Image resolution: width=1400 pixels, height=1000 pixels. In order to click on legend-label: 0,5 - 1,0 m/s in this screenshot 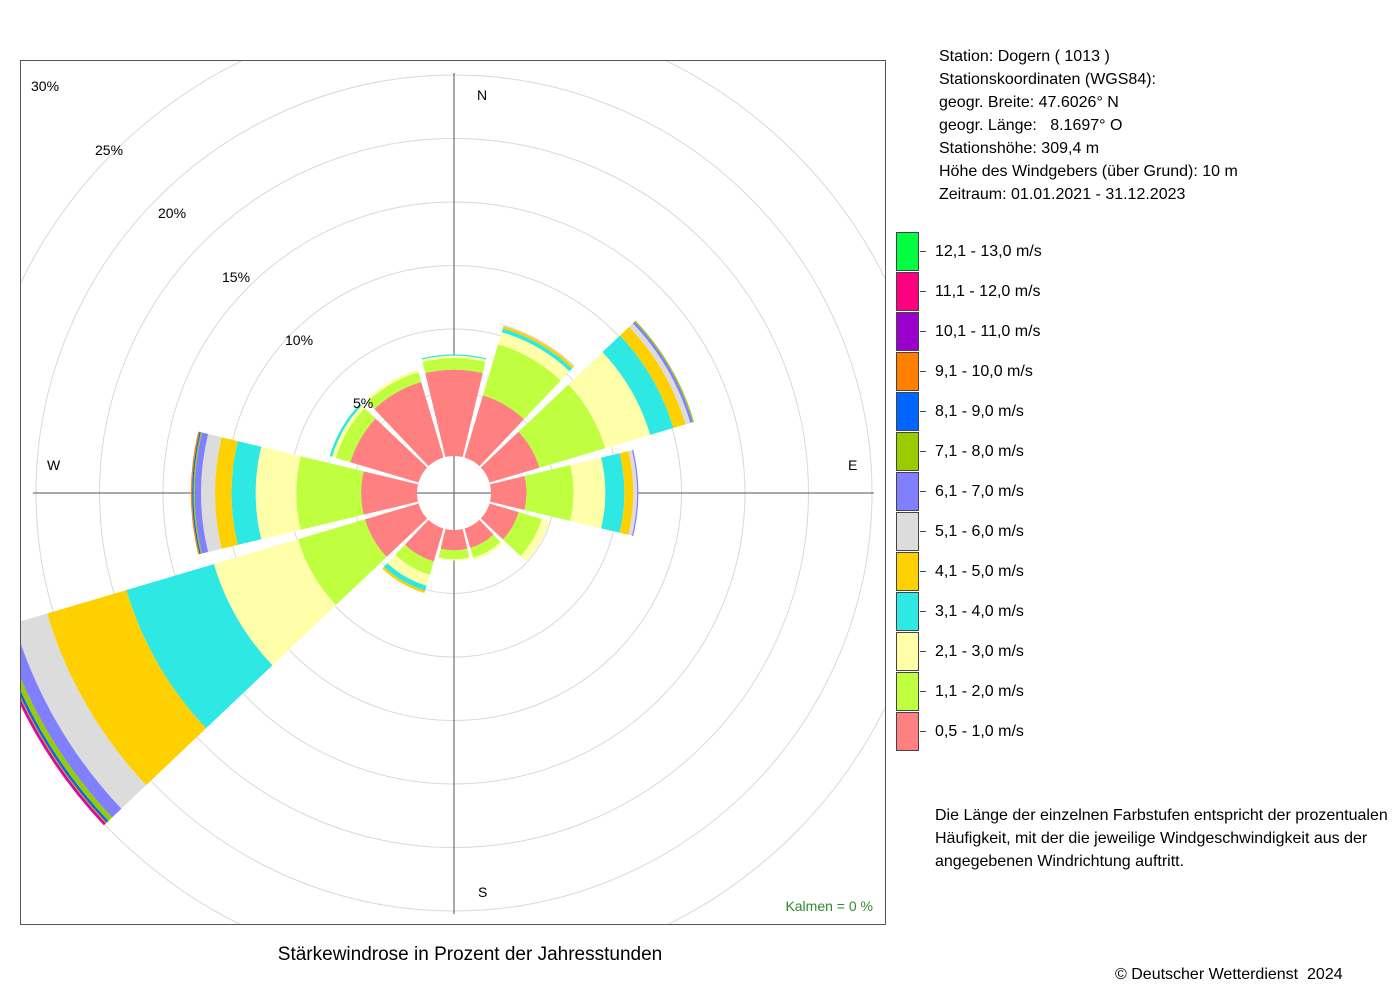, I will do `click(979, 731)`.